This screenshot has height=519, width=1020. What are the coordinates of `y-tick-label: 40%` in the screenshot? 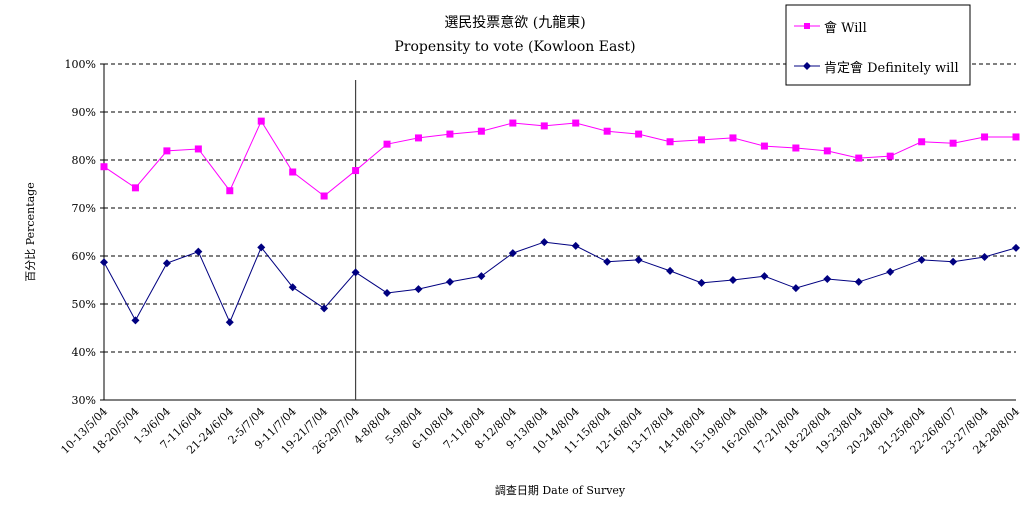 It's located at (84, 352).